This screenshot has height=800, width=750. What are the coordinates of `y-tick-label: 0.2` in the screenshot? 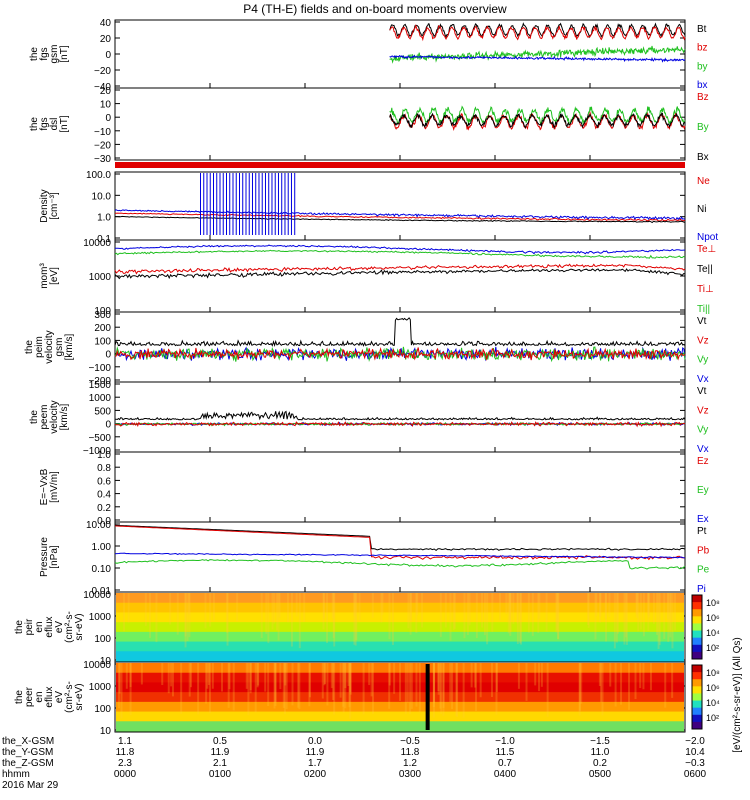 It's located at (104, 508).